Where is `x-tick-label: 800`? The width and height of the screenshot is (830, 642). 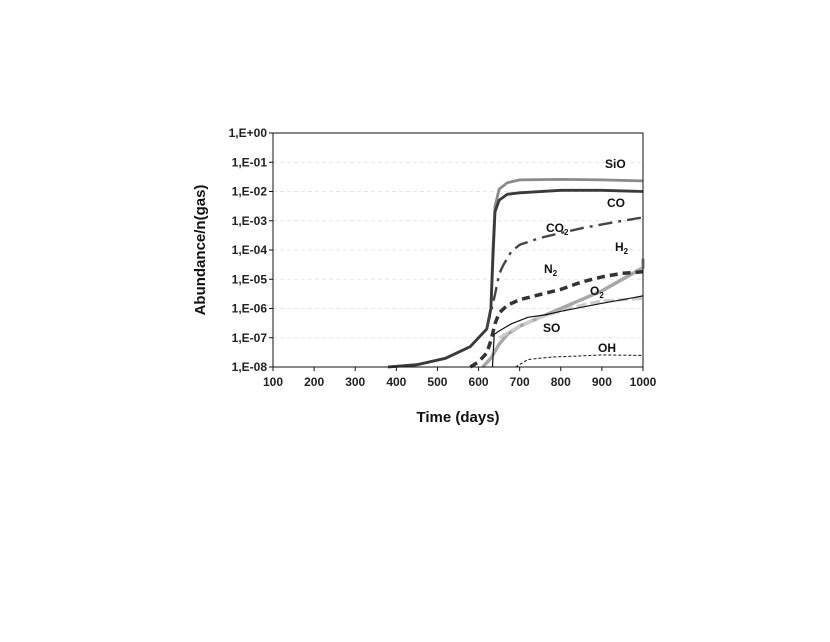 x-tick-label: 800 is located at coordinates (561, 382).